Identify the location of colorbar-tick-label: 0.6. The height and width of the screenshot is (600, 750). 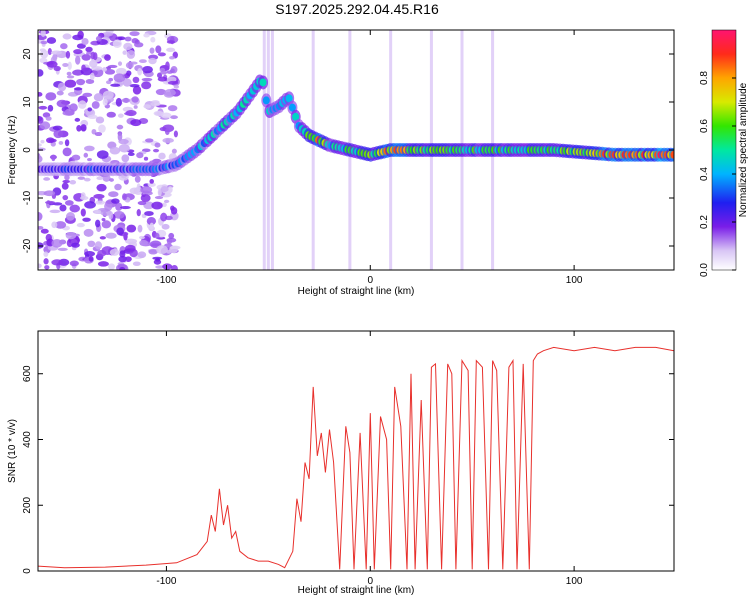
(704, 126).